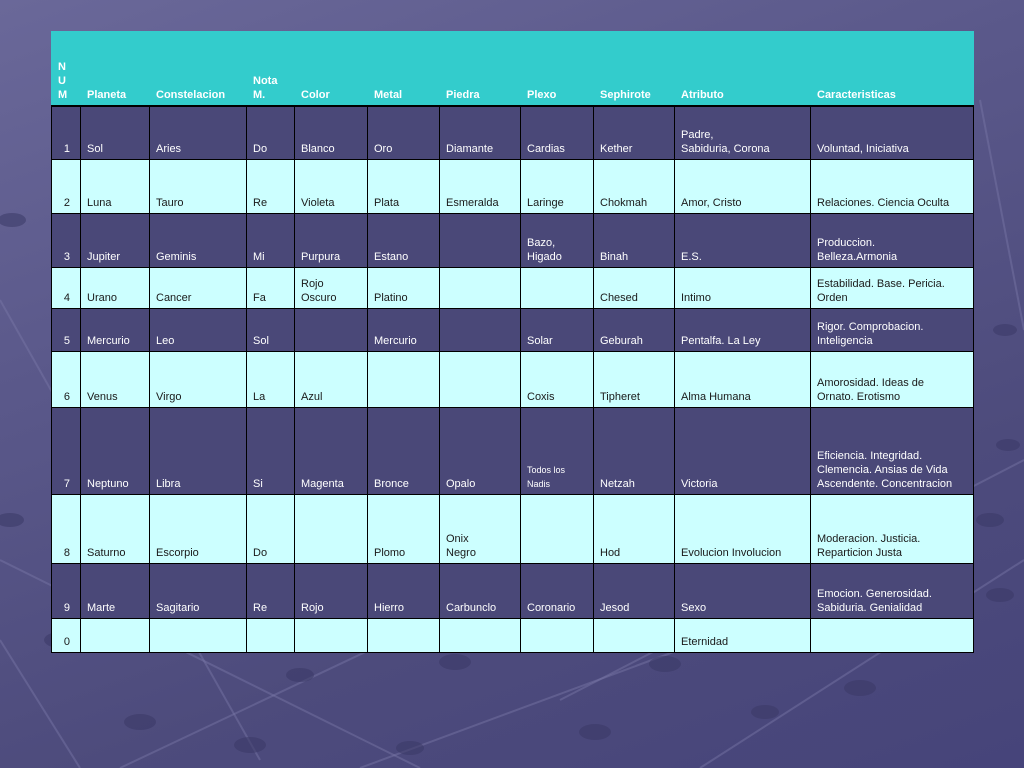 The height and width of the screenshot is (768, 1024). What do you see at coordinates (892, 635) in the screenshot?
I see `cell-caracteristicas` at bounding box center [892, 635].